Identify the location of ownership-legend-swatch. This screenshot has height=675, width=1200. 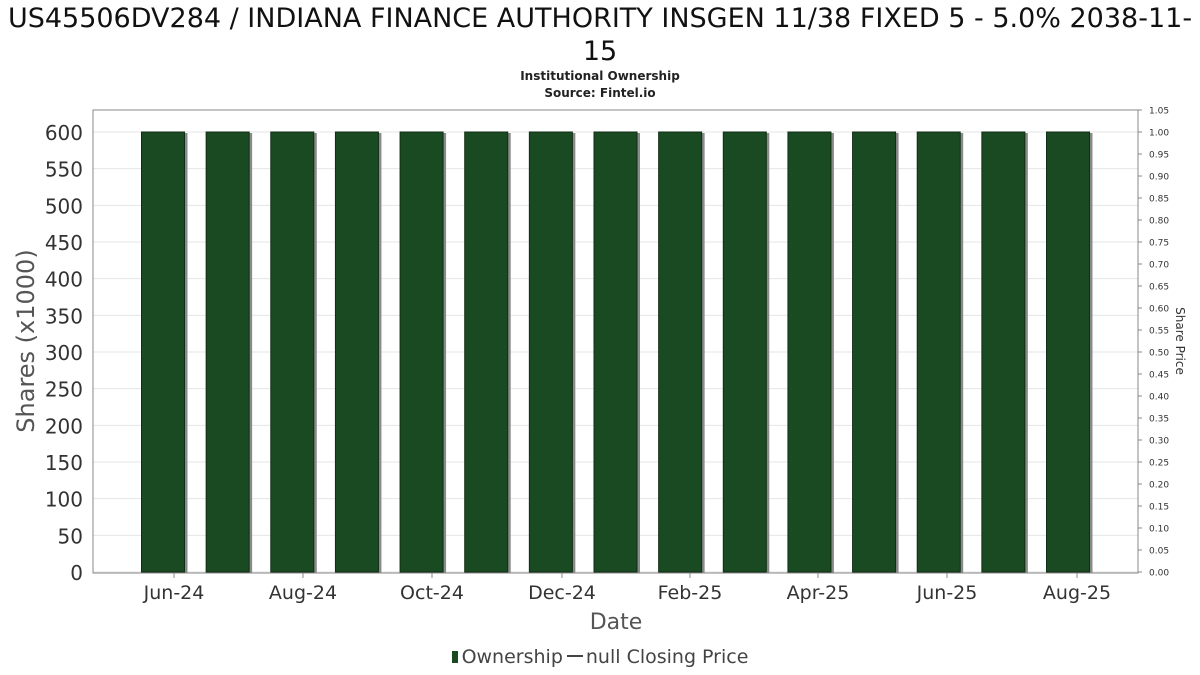
(454, 657).